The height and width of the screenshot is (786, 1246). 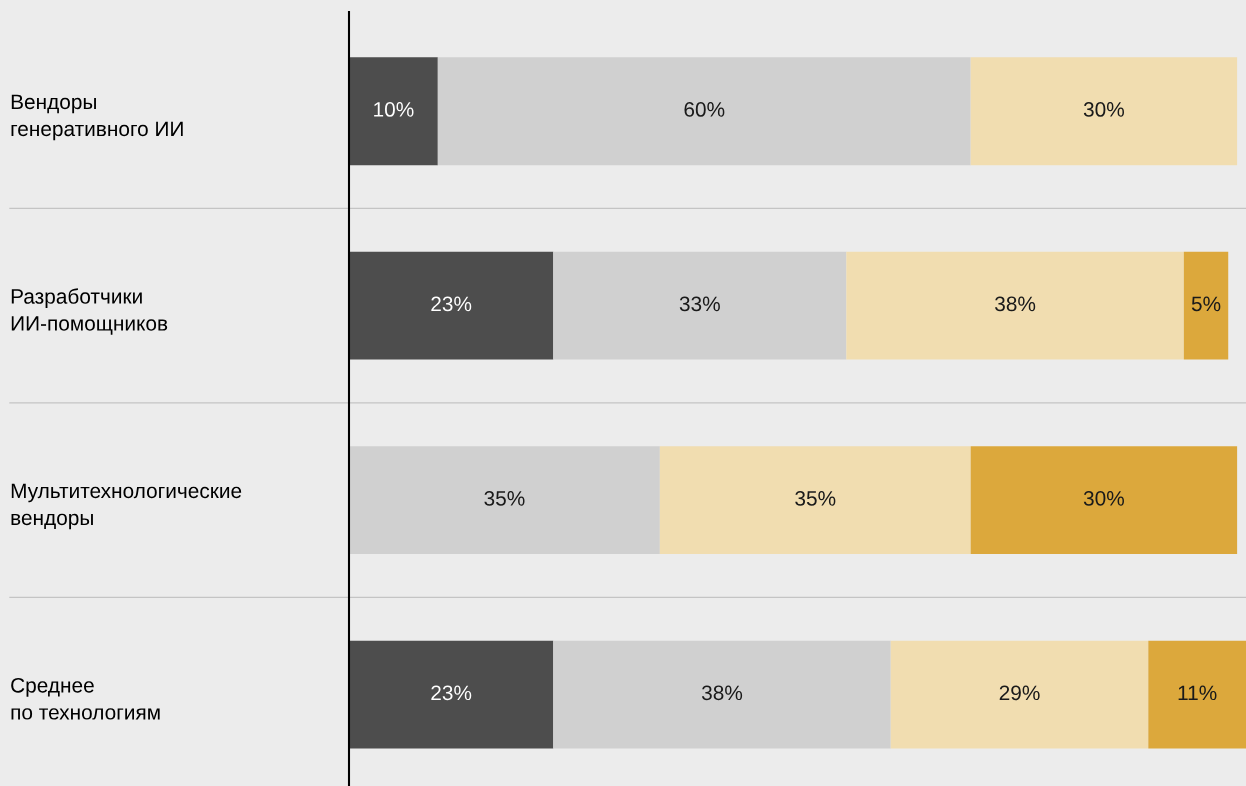 I want to click on data-label: 29%, so click(x=1019, y=693).